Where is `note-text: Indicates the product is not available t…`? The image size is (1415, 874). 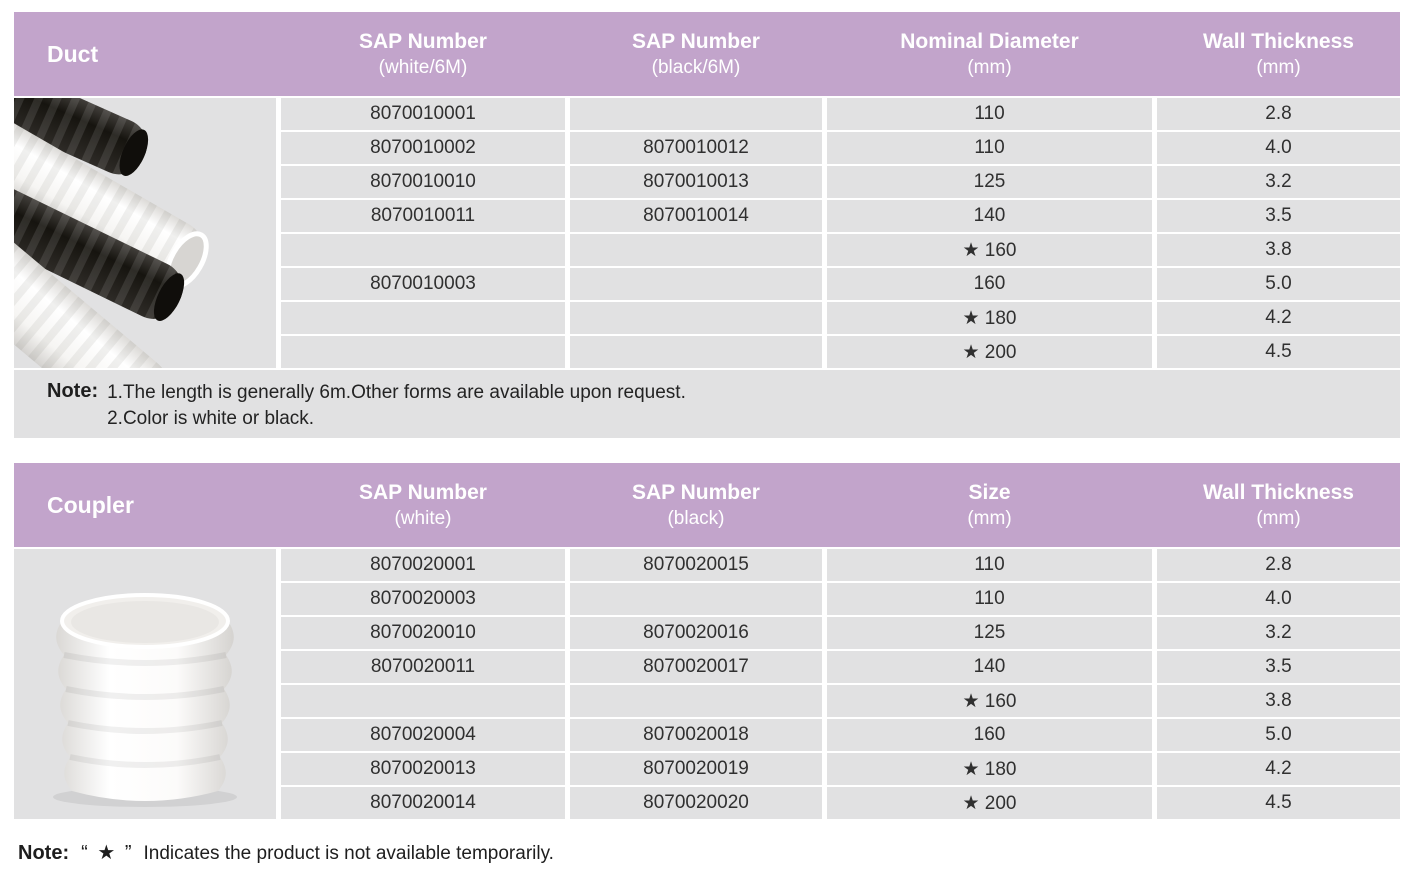
note-text: Indicates the product is not available t… is located at coordinates (348, 853).